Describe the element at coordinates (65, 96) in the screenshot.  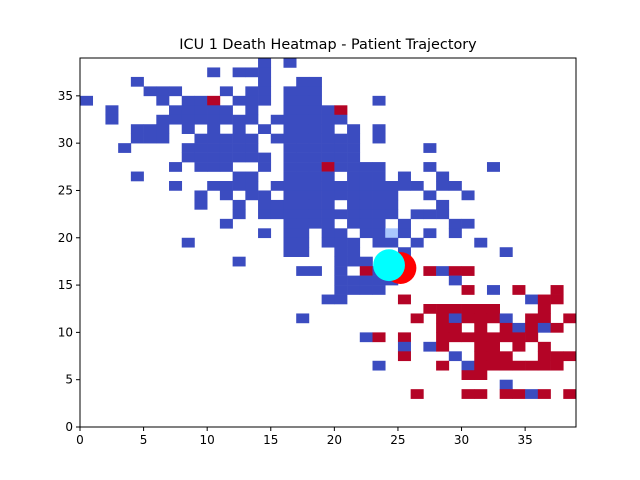
I see `y-tick-label: 35` at that location.